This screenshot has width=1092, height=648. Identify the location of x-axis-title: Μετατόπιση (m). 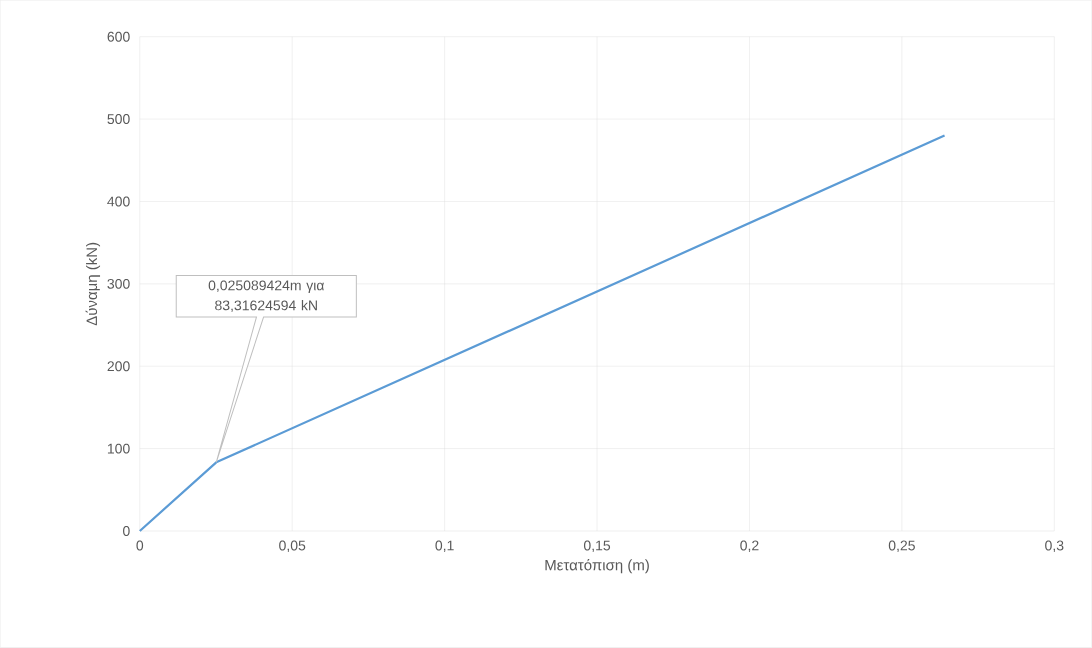
(597, 566).